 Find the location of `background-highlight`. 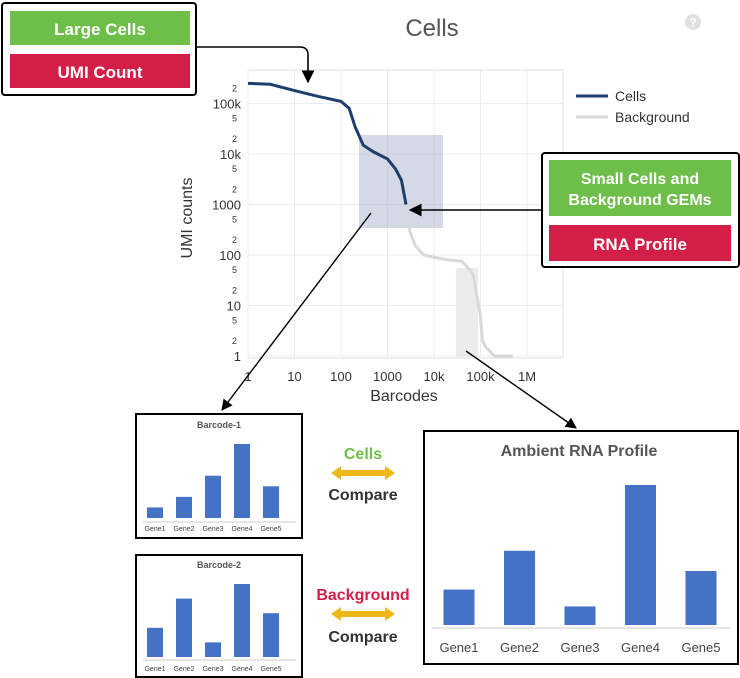

background-highlight is located at coordinates (467, 313).